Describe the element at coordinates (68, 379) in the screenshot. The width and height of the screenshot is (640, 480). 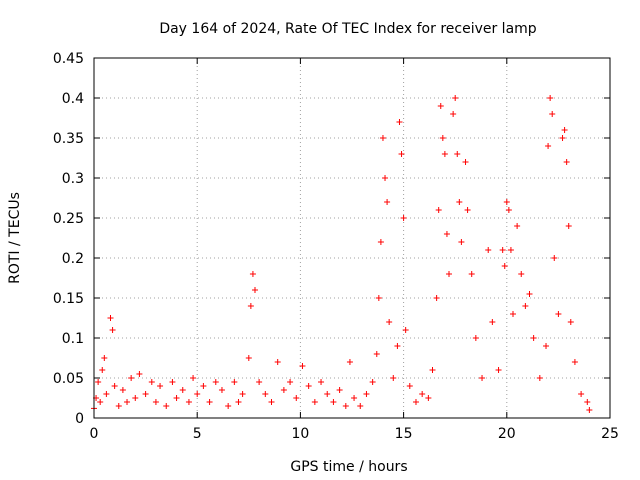
I see `y-tick-label: 0.05` at that location.